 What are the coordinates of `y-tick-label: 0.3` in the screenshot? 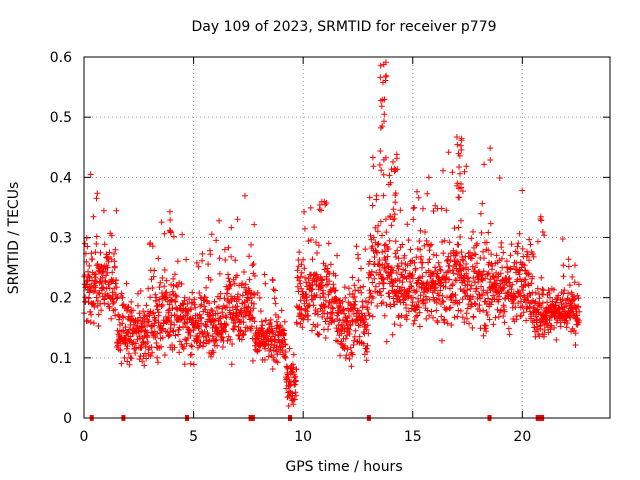 It's located at (61, 239).